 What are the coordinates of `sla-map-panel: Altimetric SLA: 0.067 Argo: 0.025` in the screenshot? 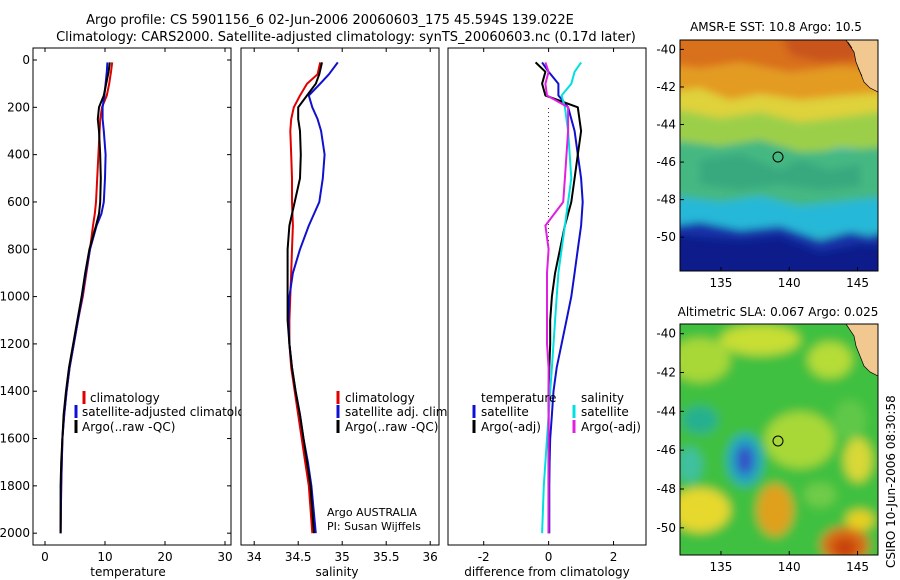 It's located at (767, 439).